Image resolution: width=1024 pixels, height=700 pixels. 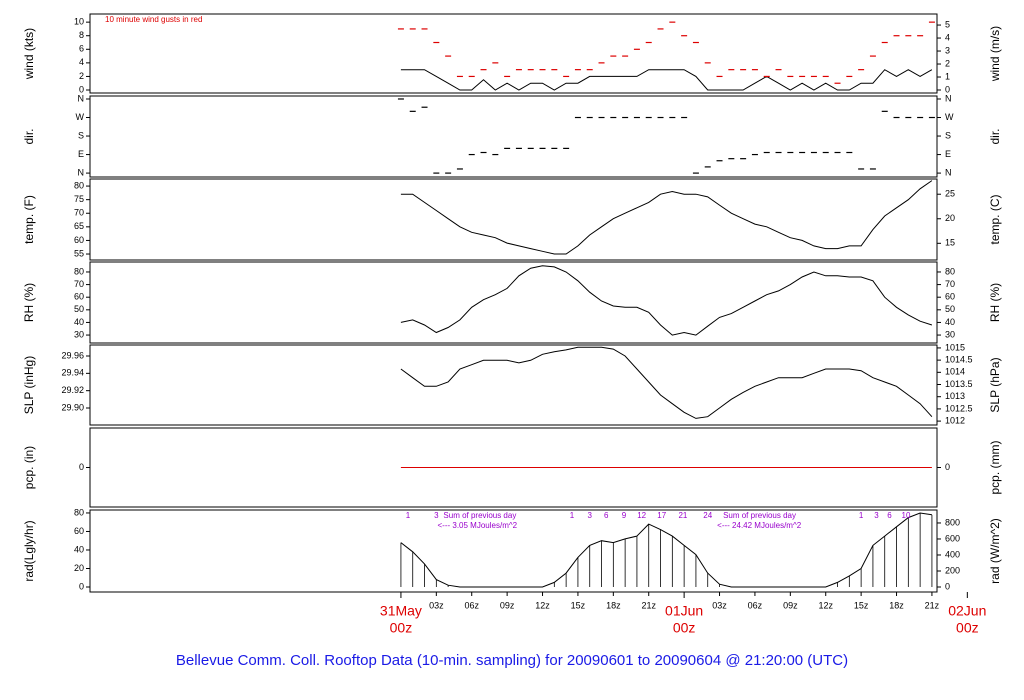 What do you see at coordinates (995, 302) in the screenshot?
I see `y2-axis-label: RH (%)` at bounding box center [995, 302].